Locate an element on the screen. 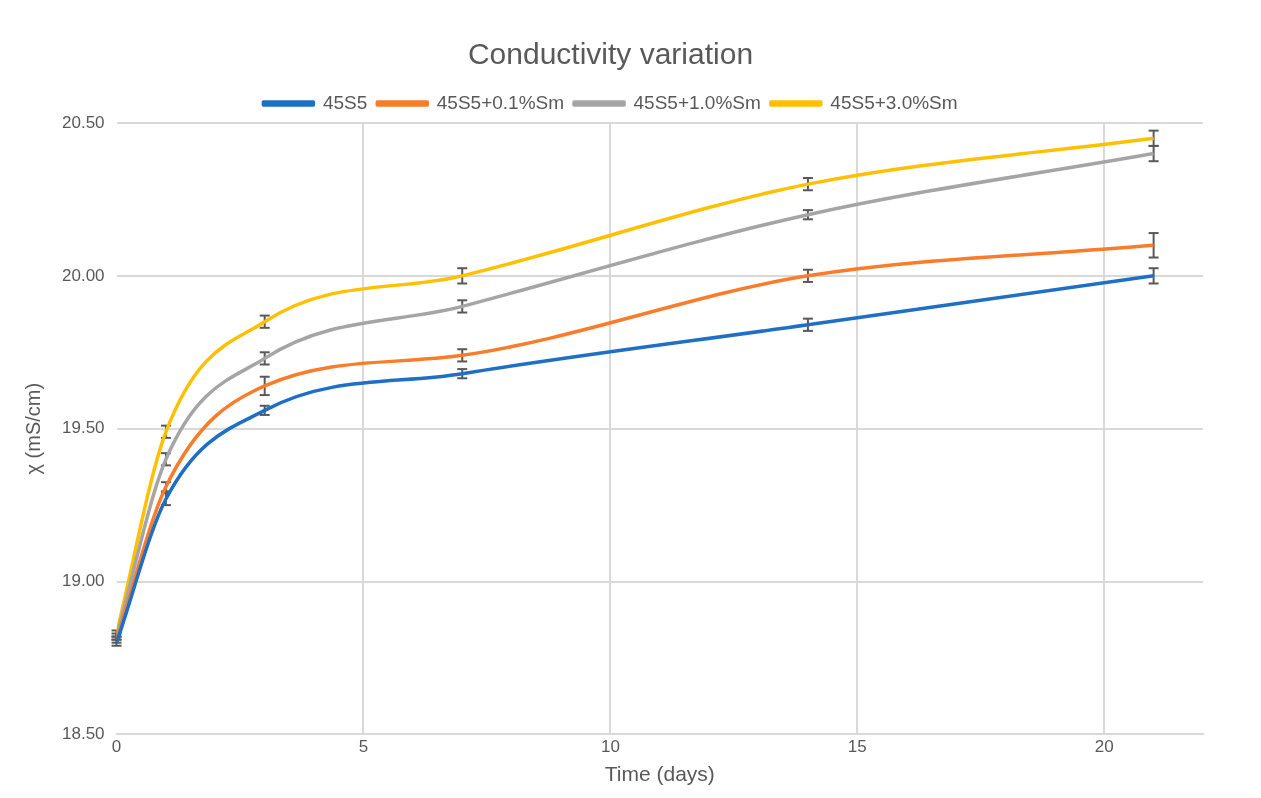 The width and height of the screenshot is (1261, 798). x-tick-label: 0 is located at coordinates (116, 747).